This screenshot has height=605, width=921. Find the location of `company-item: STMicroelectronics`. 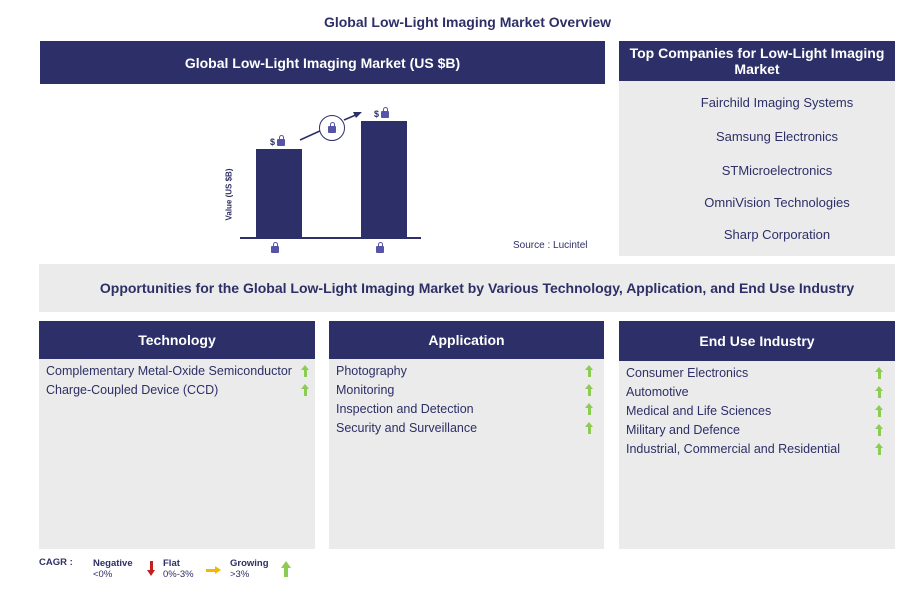

company-item: STMicroelectronics is located at coordinates (777, 170).